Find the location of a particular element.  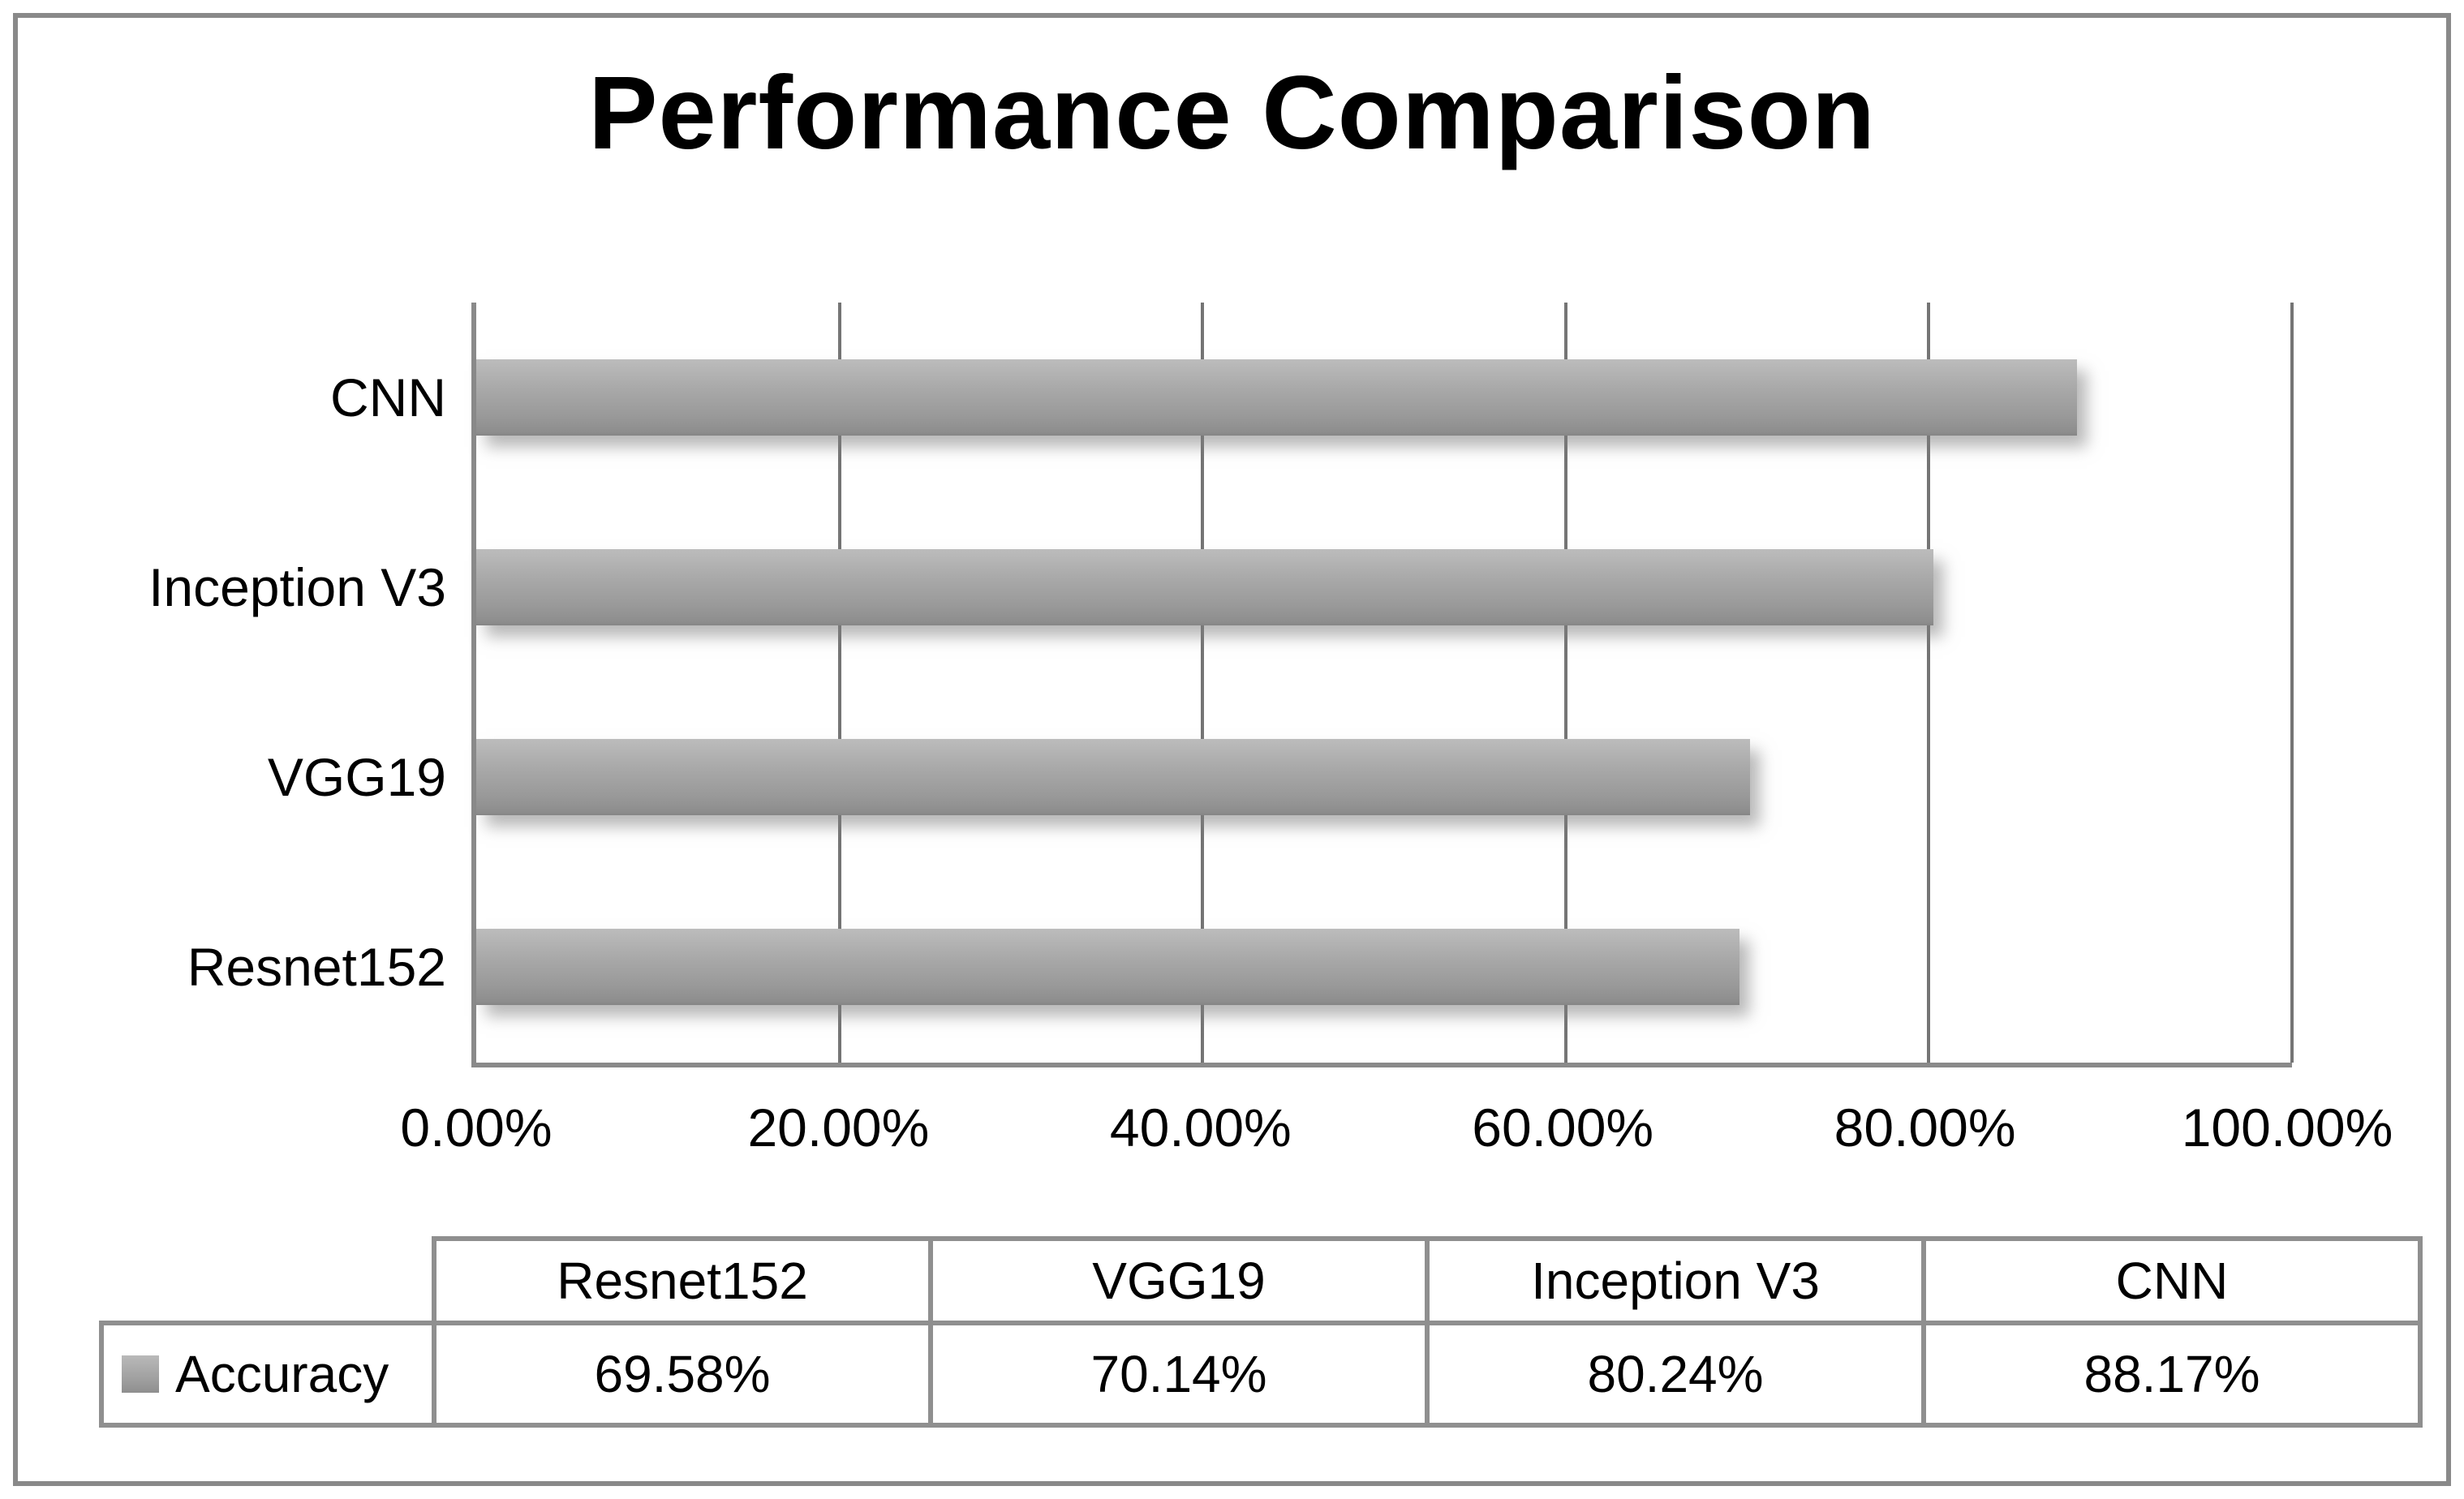

bar-resnet152 is located at coordinates (1108, 967).